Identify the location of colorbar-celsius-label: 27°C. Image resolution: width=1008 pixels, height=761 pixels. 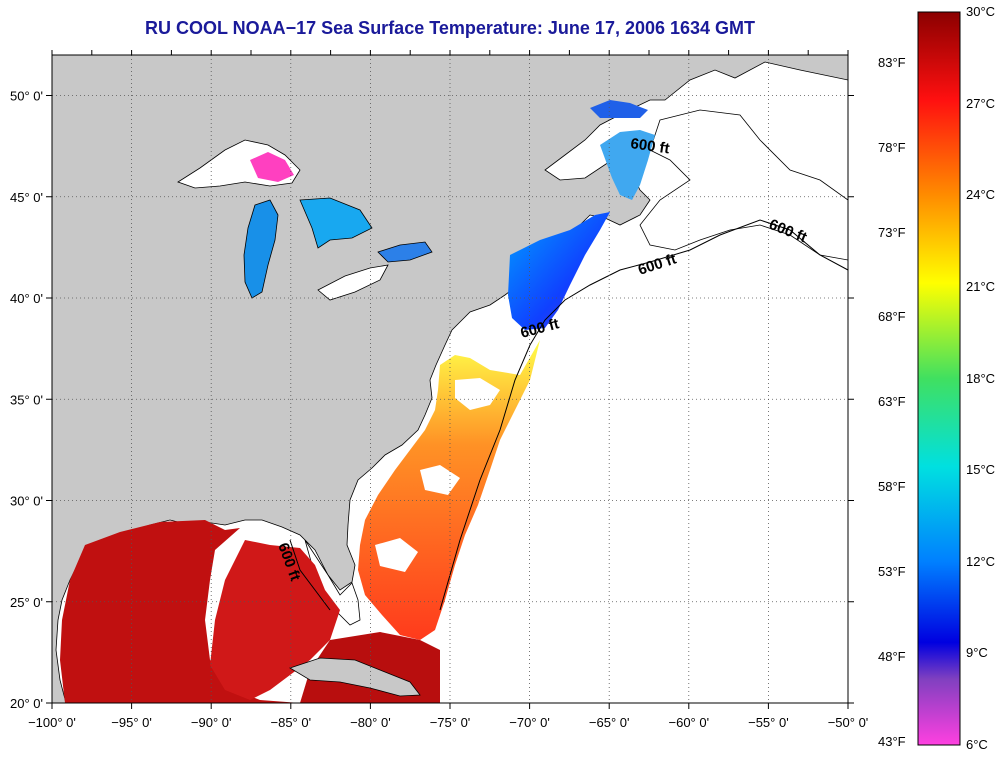
(981, 103).